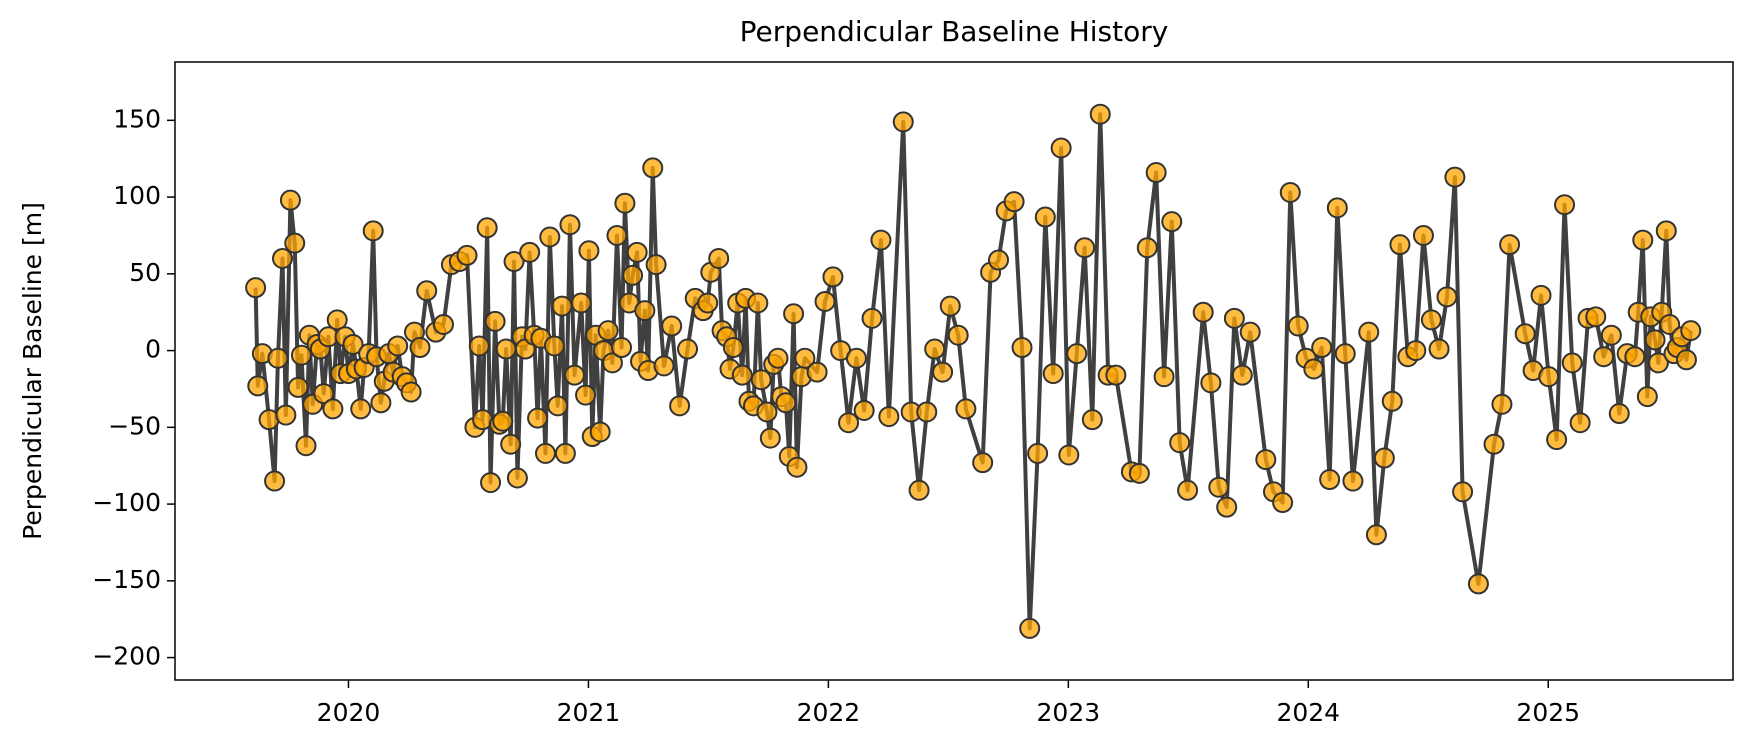  I want to click on y-tick-label: −50, so click(134, 425).